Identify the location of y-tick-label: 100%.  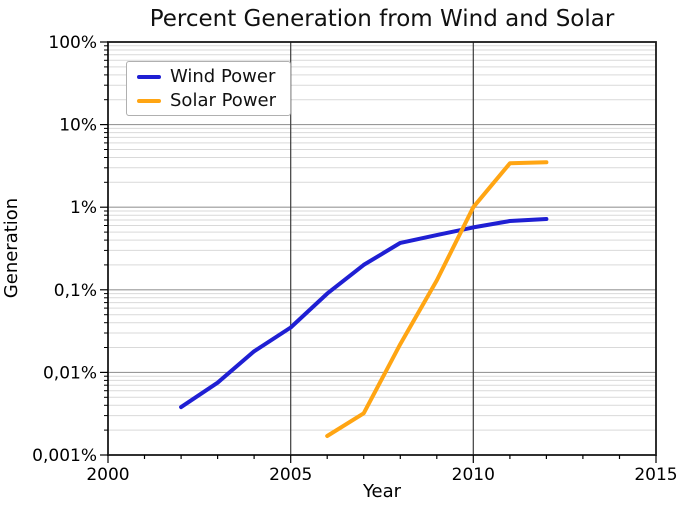
(72, 43).